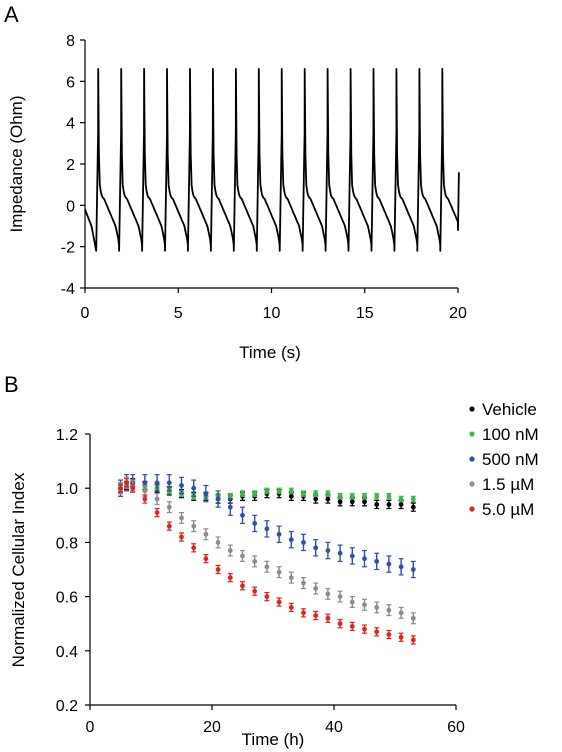 Image resolution: width=562 pixels, height=752 pixels. Describe the element at coordinates (458, 313) in the screenshot. I see `chart-a-x-tick-label: 20` at that location.